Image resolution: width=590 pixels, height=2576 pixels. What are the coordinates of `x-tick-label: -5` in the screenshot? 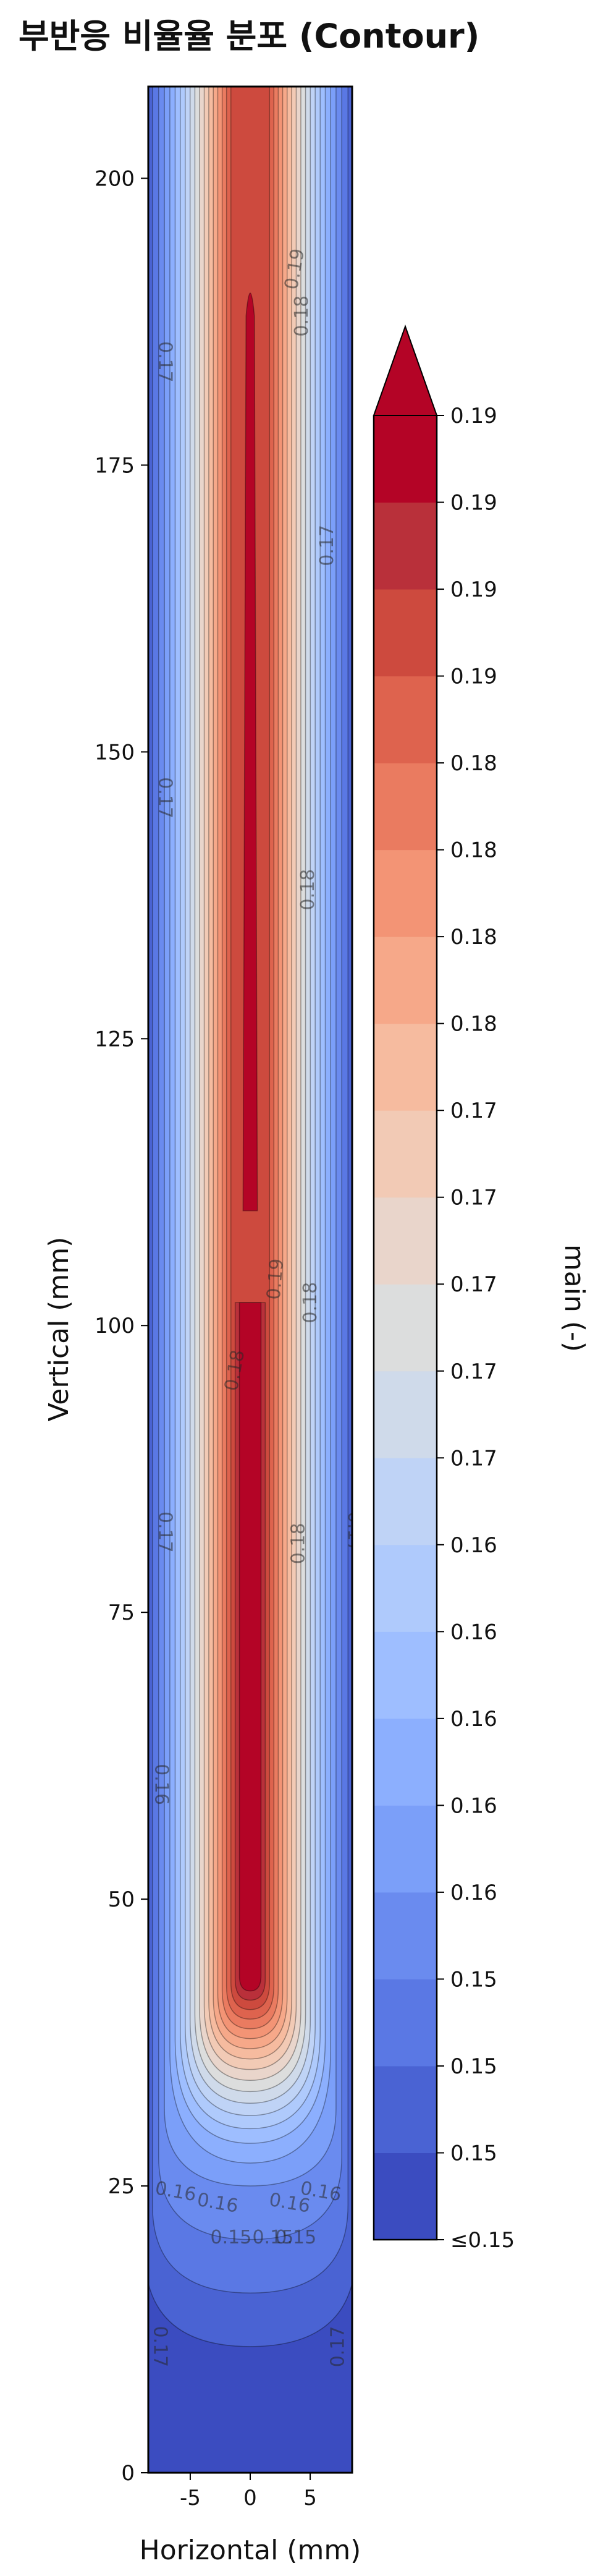 It's located at (190, 2498).